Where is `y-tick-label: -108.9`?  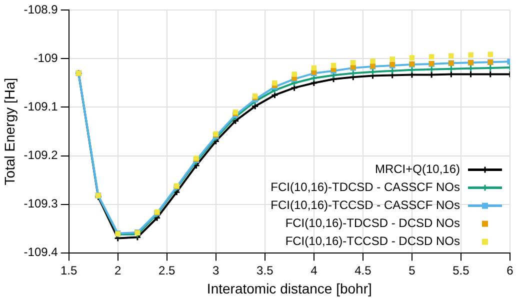 y-tick-label: -108.9 is located at coordinates (41, 9).